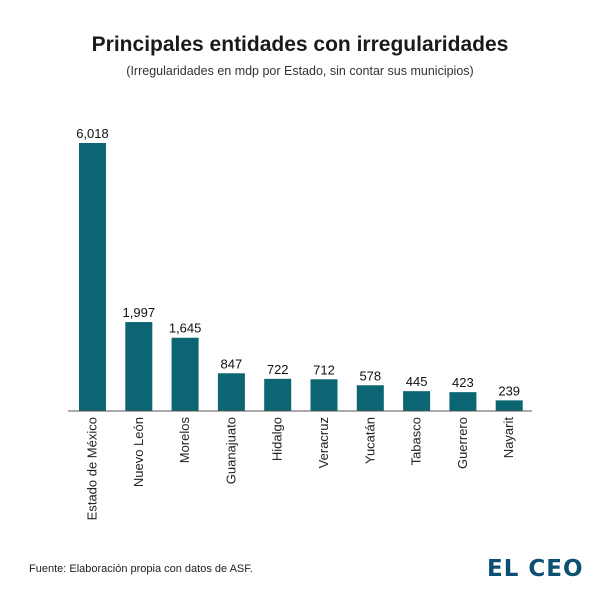 This screenshot has width=600, height=600. What do you see at coordinates (139, 312) in the screenshot?
I see `value-label-1: 1,997` at bounding box center [139, 312].